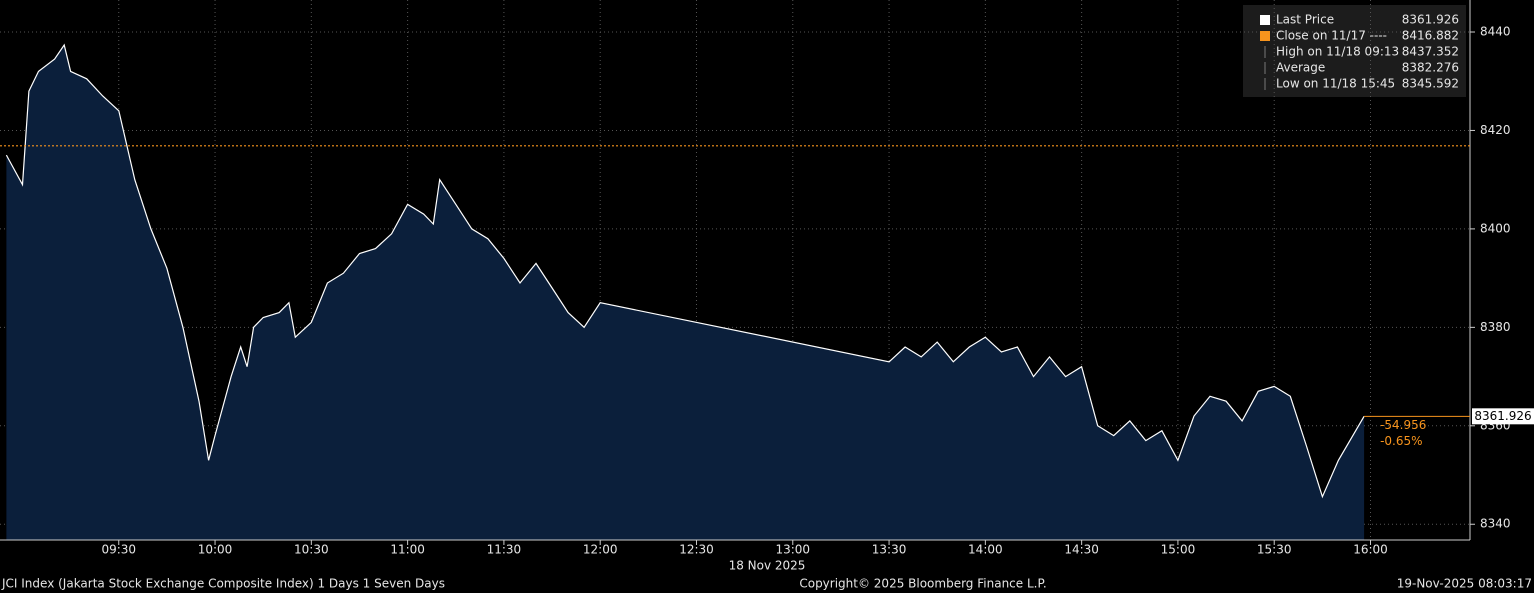 This screenshot has height=593, width=1534. What do you see at coordinates (889, 550) in the screenshot?
I see `x-tick-label: 13:30` at bounding box center [889, 550].